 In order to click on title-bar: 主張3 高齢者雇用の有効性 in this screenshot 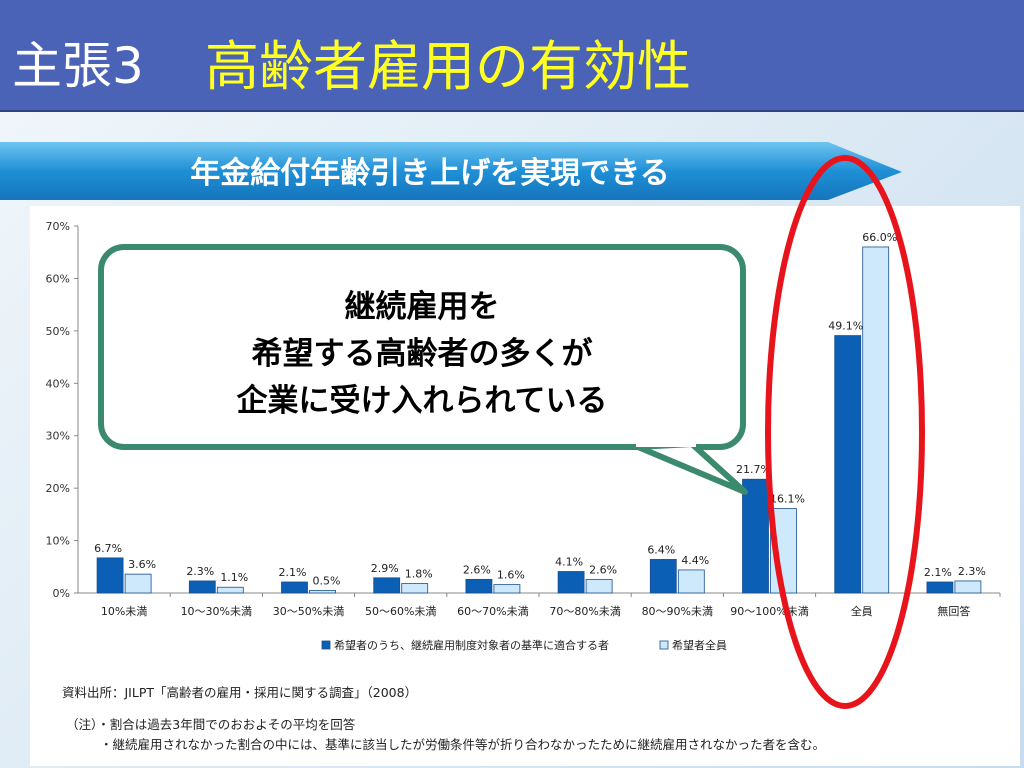, I will do `click(512, 56)`.